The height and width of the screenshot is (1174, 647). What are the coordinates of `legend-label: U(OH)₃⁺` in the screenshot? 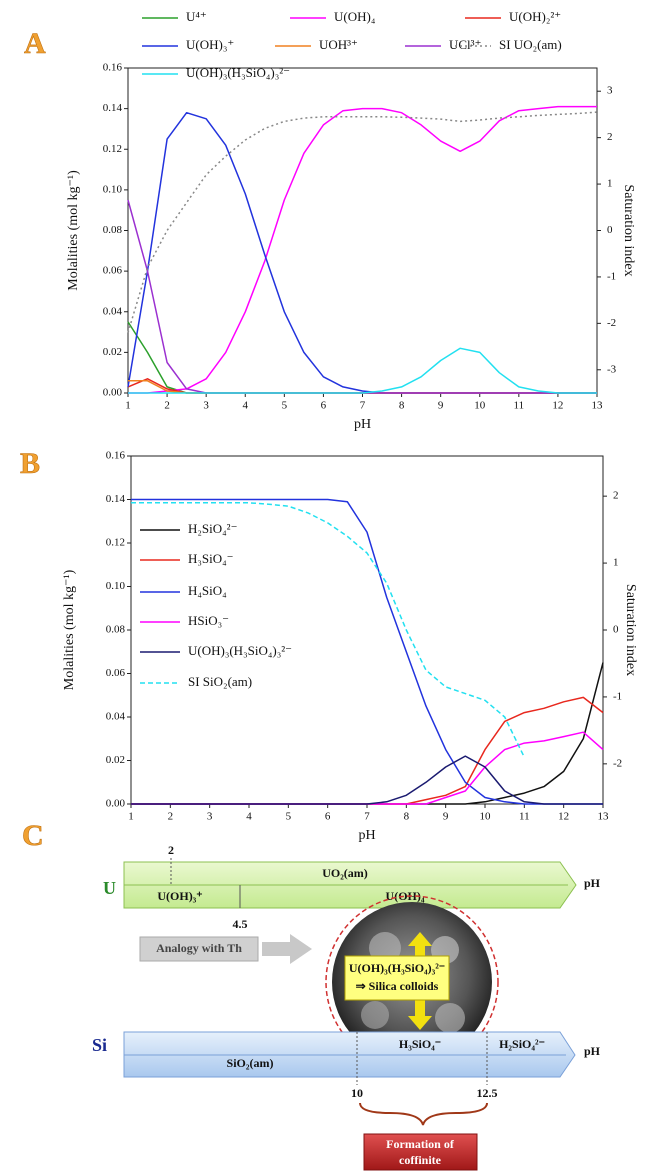 It's located at (210, 44).